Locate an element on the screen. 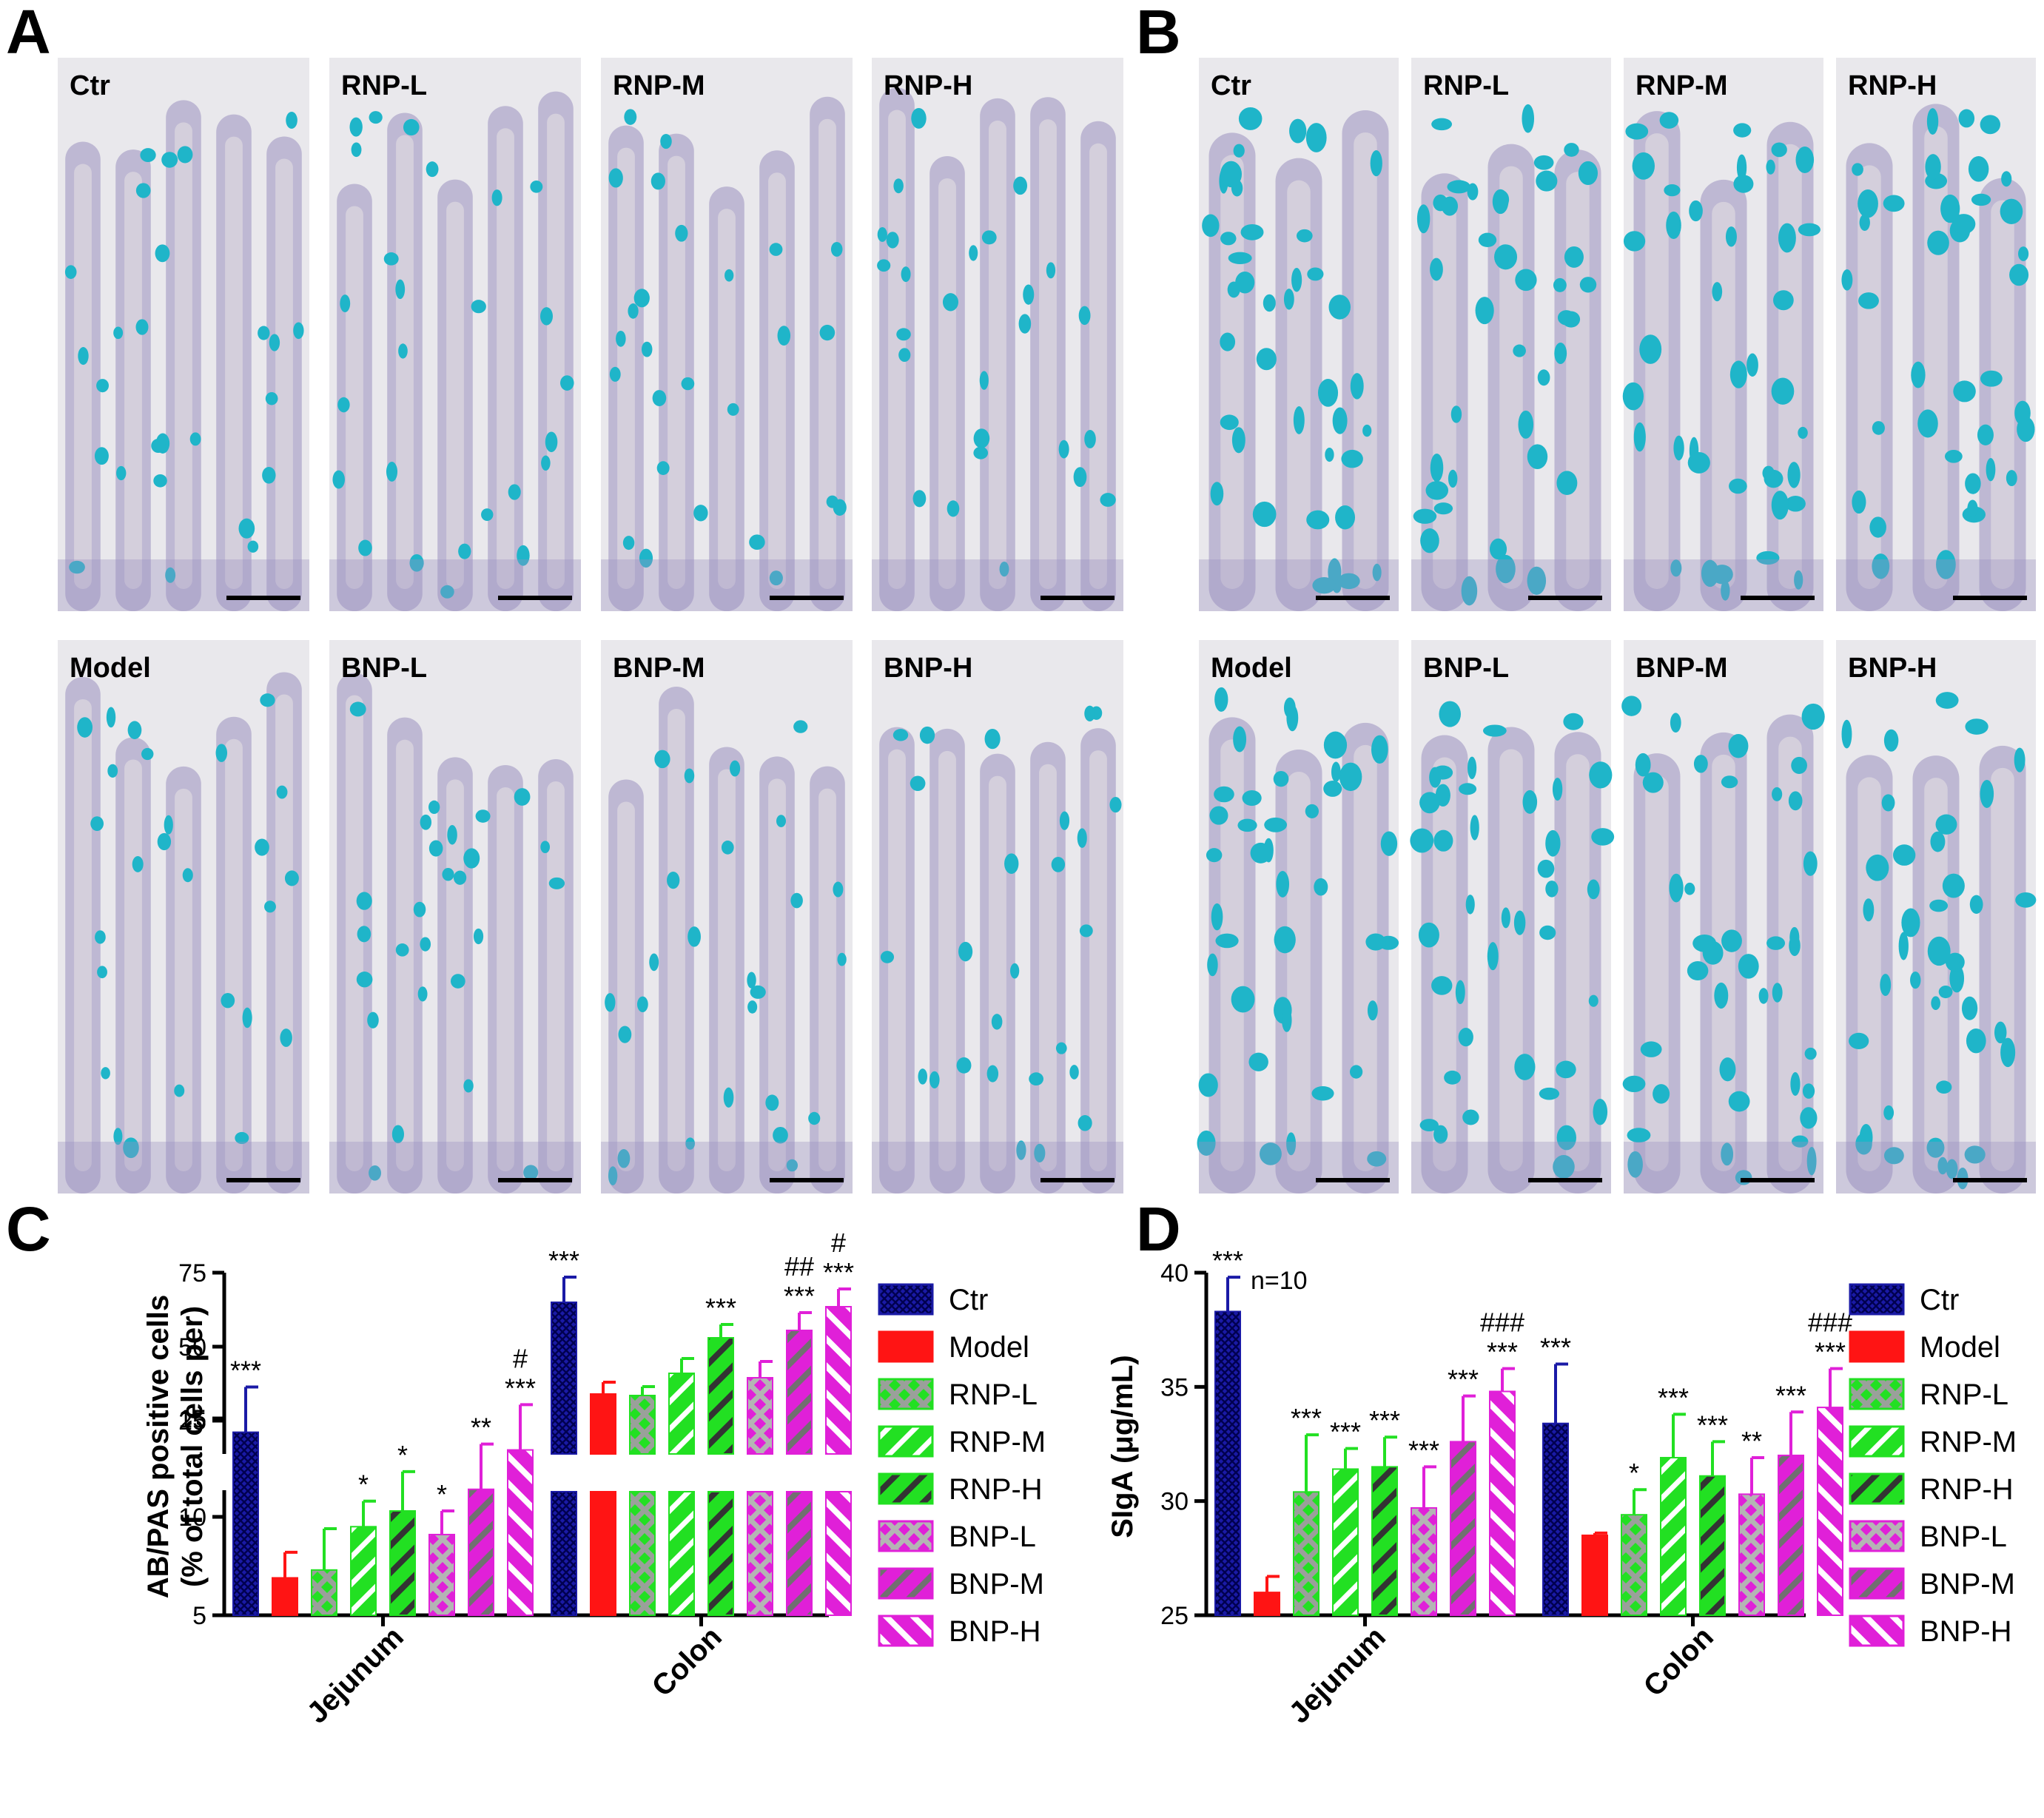  legend-swatch-ctr is located at coordinates (1877, 1299).